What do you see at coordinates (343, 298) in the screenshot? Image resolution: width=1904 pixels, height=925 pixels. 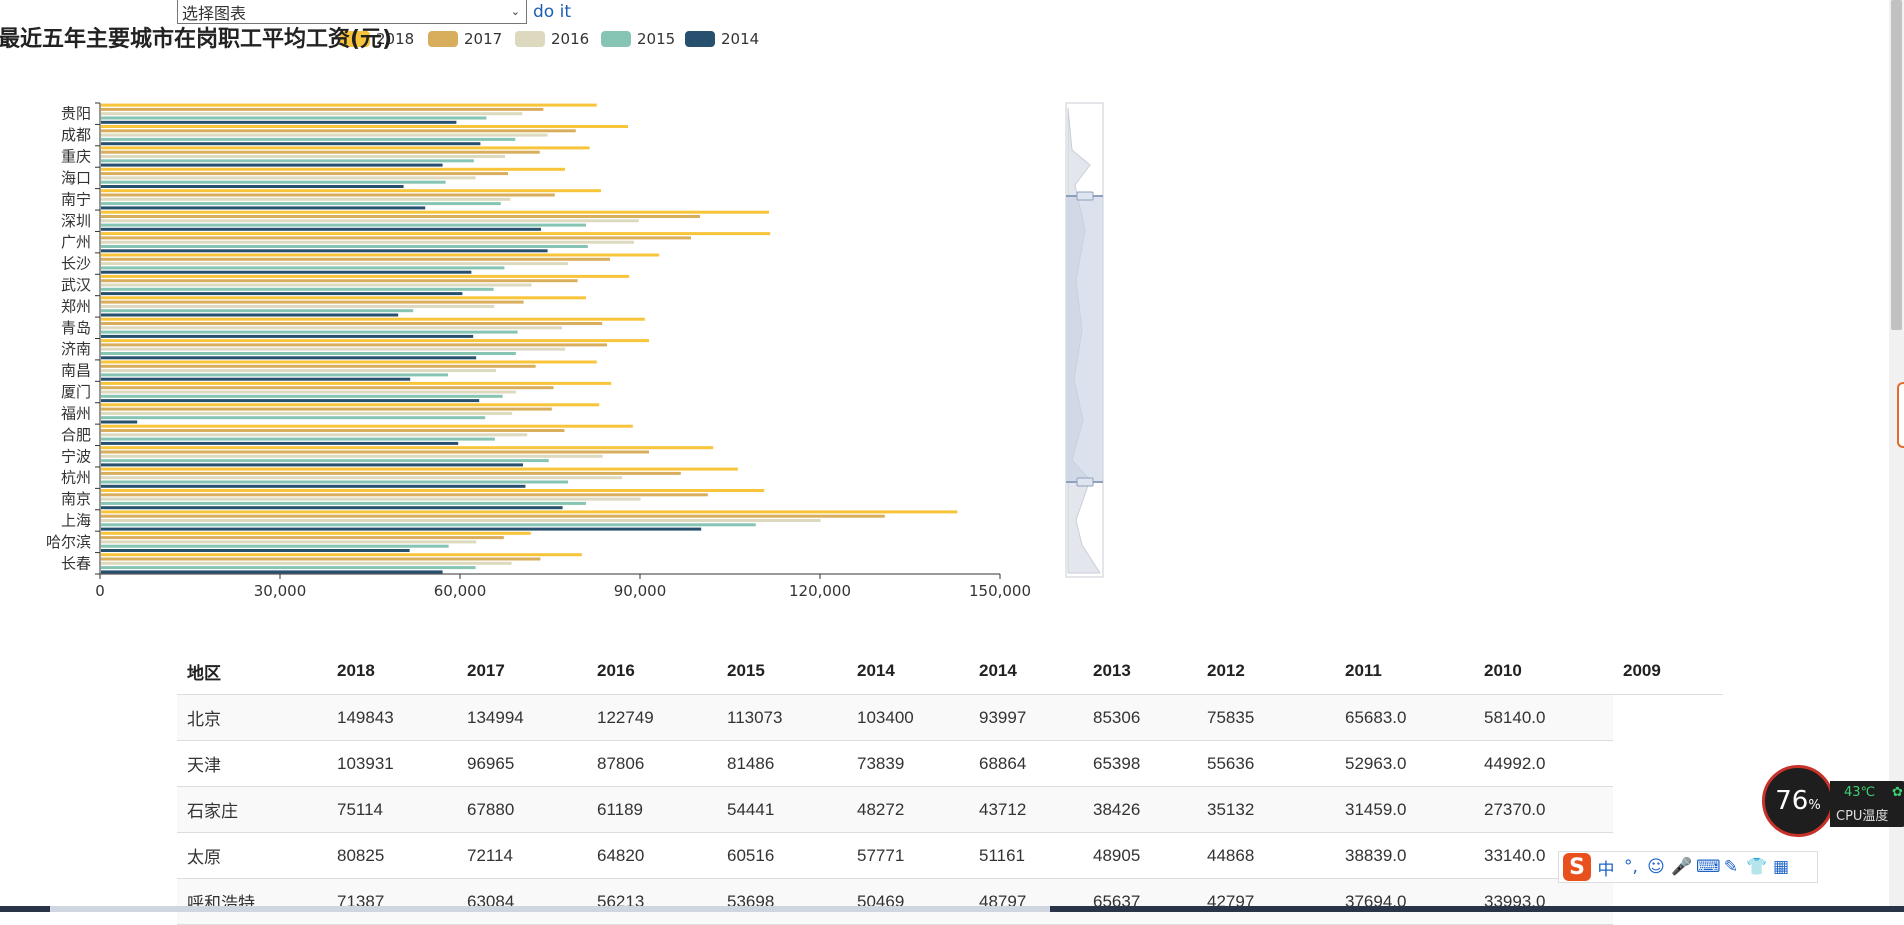 I see `bar-2018-郑州` at bounding box center [343, 298].